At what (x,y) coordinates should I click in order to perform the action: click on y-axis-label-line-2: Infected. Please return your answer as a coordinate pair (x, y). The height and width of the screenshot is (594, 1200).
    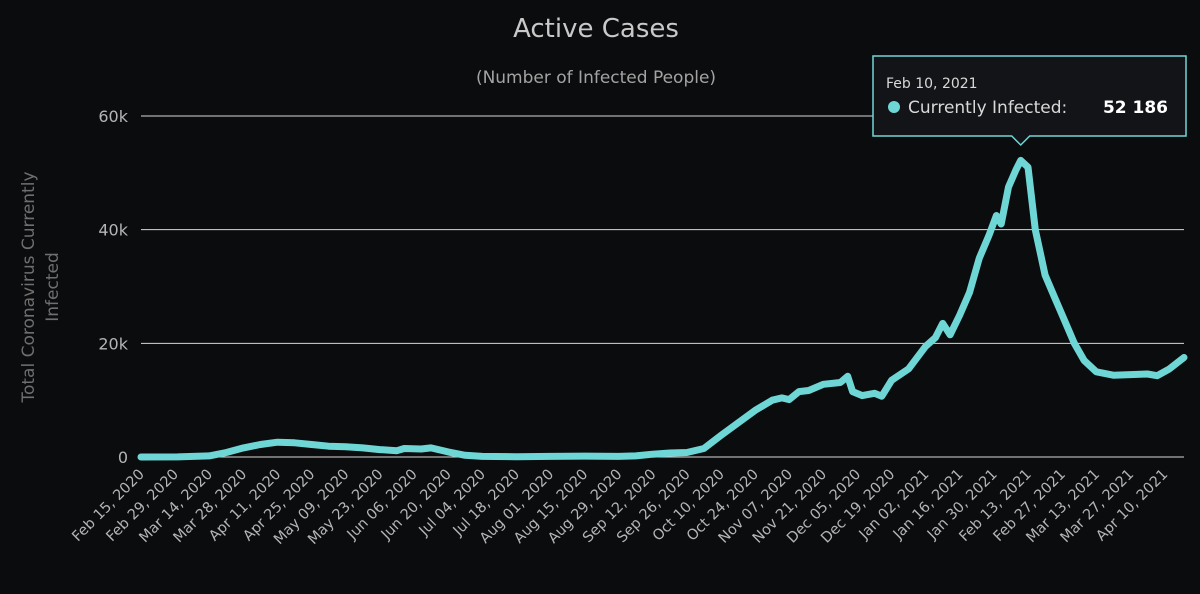
    Looking at the image, I should click on (53, 287).